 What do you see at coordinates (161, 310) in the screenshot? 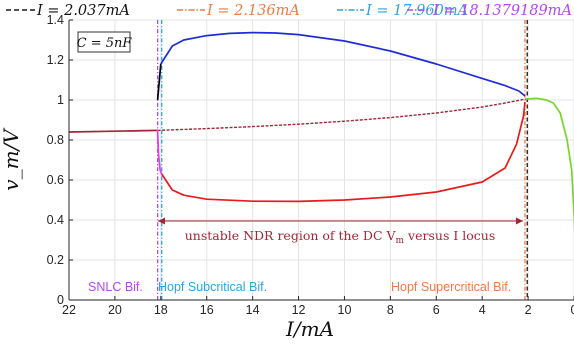
I see `x-tick-label: 18` at bounding box center [161, 310].